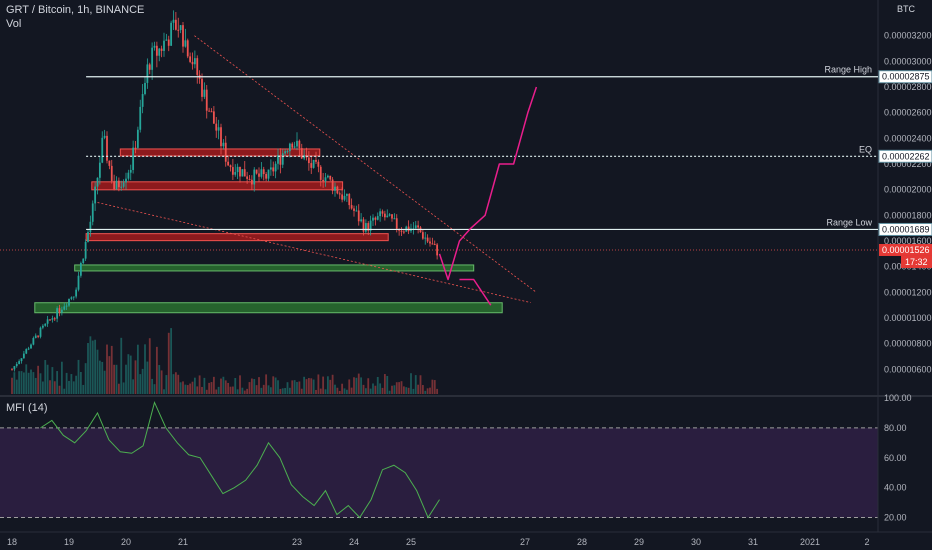  I want to click on price-tick-label: 0.00001600, so click(908, 241).